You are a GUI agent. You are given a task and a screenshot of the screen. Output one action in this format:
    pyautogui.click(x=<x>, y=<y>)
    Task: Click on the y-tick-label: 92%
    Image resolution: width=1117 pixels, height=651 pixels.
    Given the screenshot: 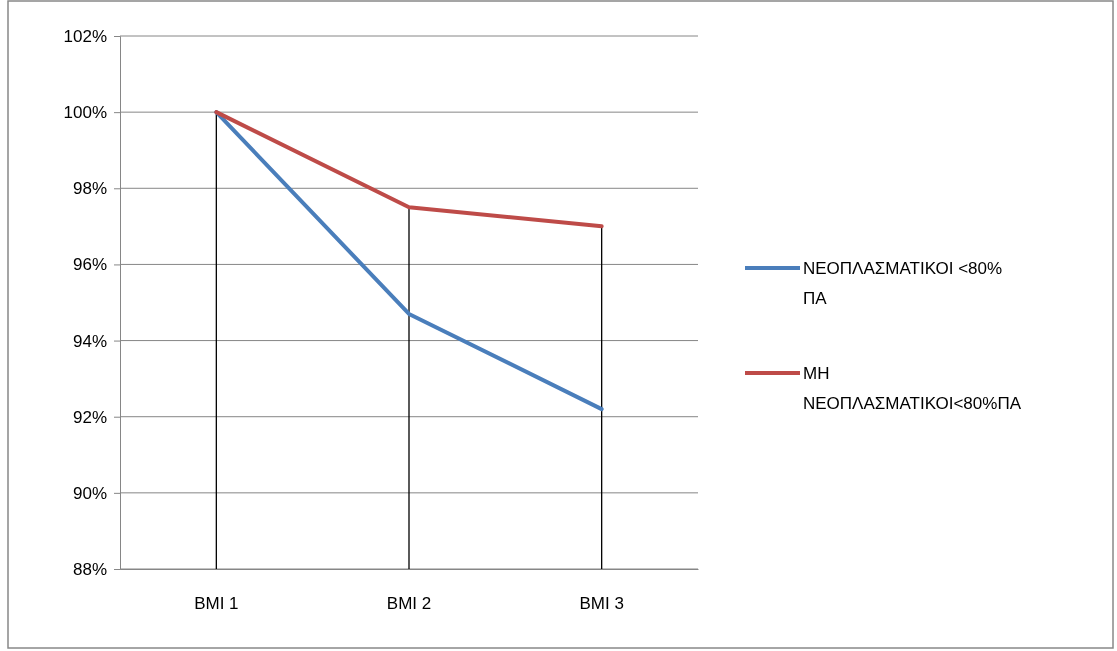 What is the action you would take?
    pyautogui.click(x=89, y=417)
    